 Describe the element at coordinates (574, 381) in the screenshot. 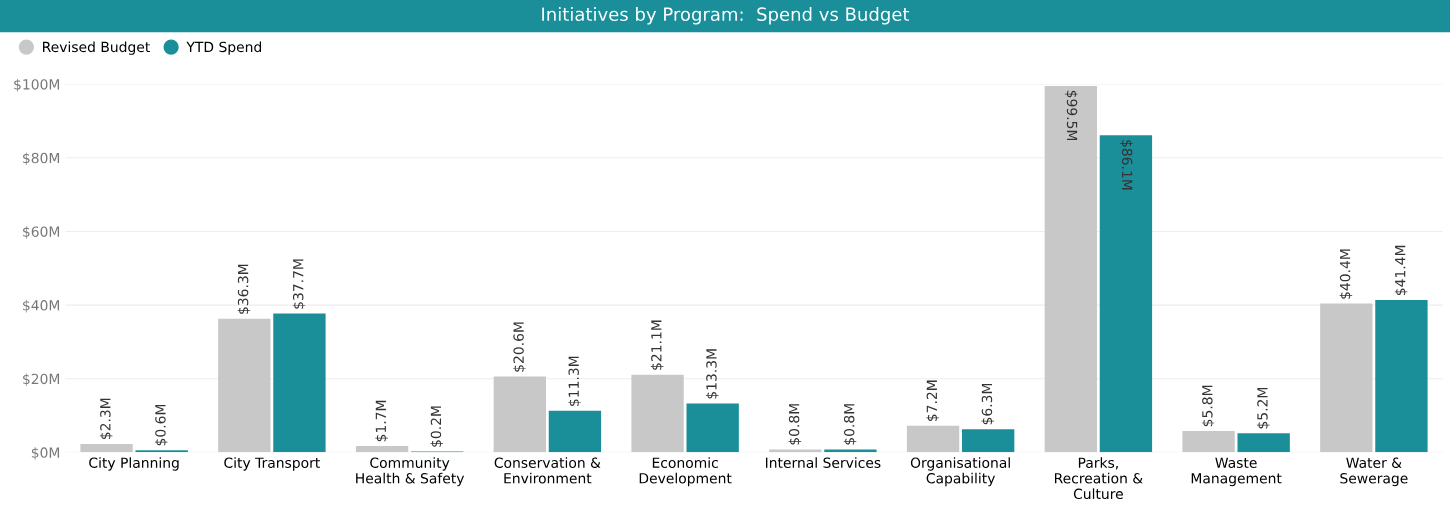

I see `data-label: $11.3M` at that location.